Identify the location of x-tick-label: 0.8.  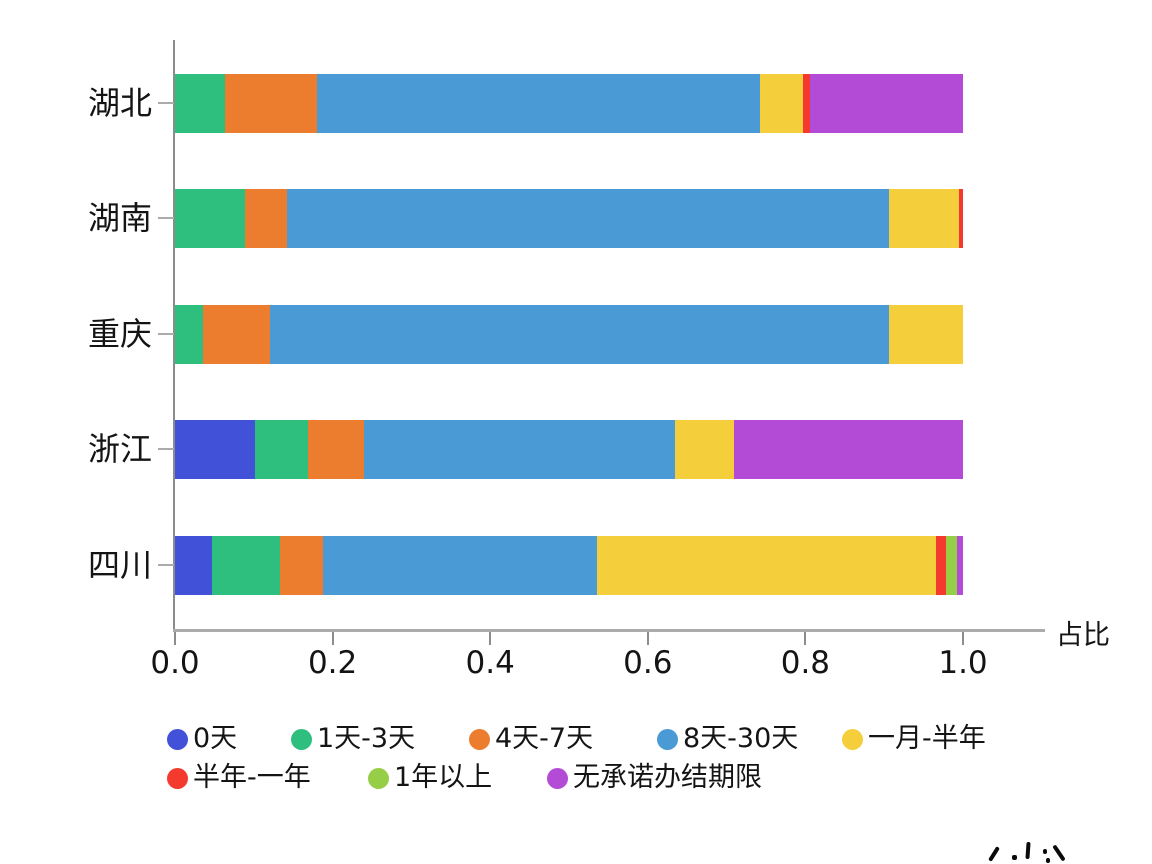
(805, 663).